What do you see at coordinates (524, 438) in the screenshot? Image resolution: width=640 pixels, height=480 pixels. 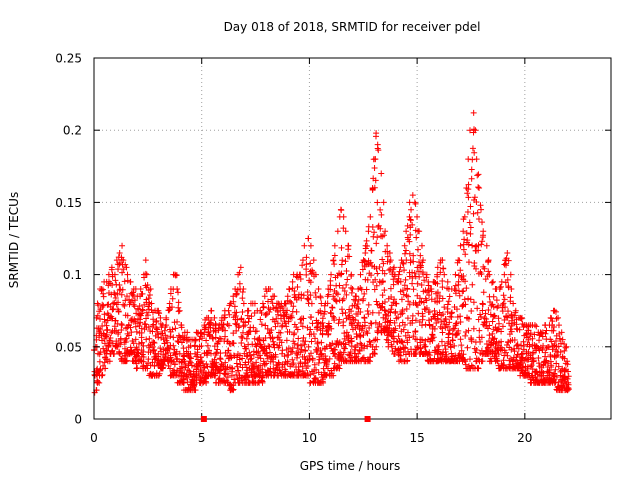 I see `x-tick-label: 20` at bounding box center [524, 438].